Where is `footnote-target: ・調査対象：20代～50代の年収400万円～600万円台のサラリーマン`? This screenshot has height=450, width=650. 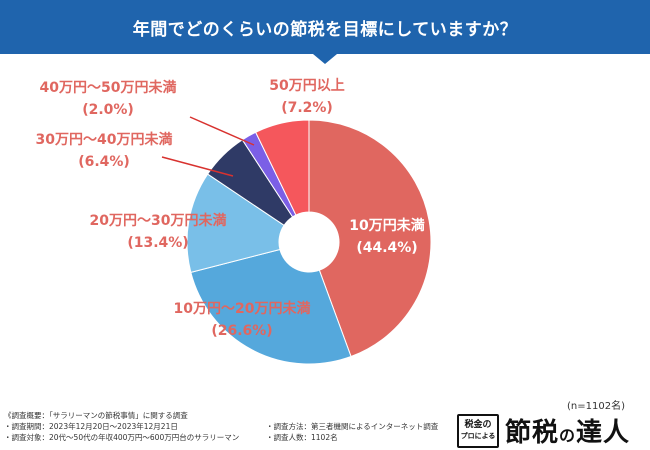
footnote-target: ・調査対象：20代～50代の年収400万円～600万円台のサラリーマン is located at coordinates (122, 437).